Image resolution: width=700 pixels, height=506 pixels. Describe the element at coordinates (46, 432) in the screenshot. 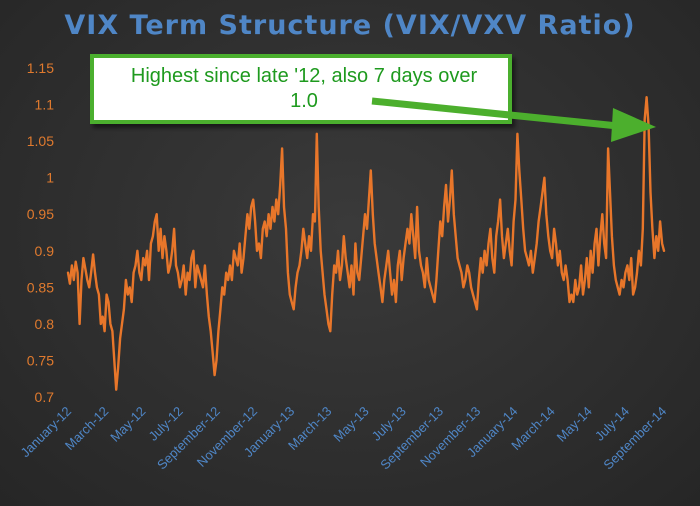

I see `x-tick-label: January-12` at that location.